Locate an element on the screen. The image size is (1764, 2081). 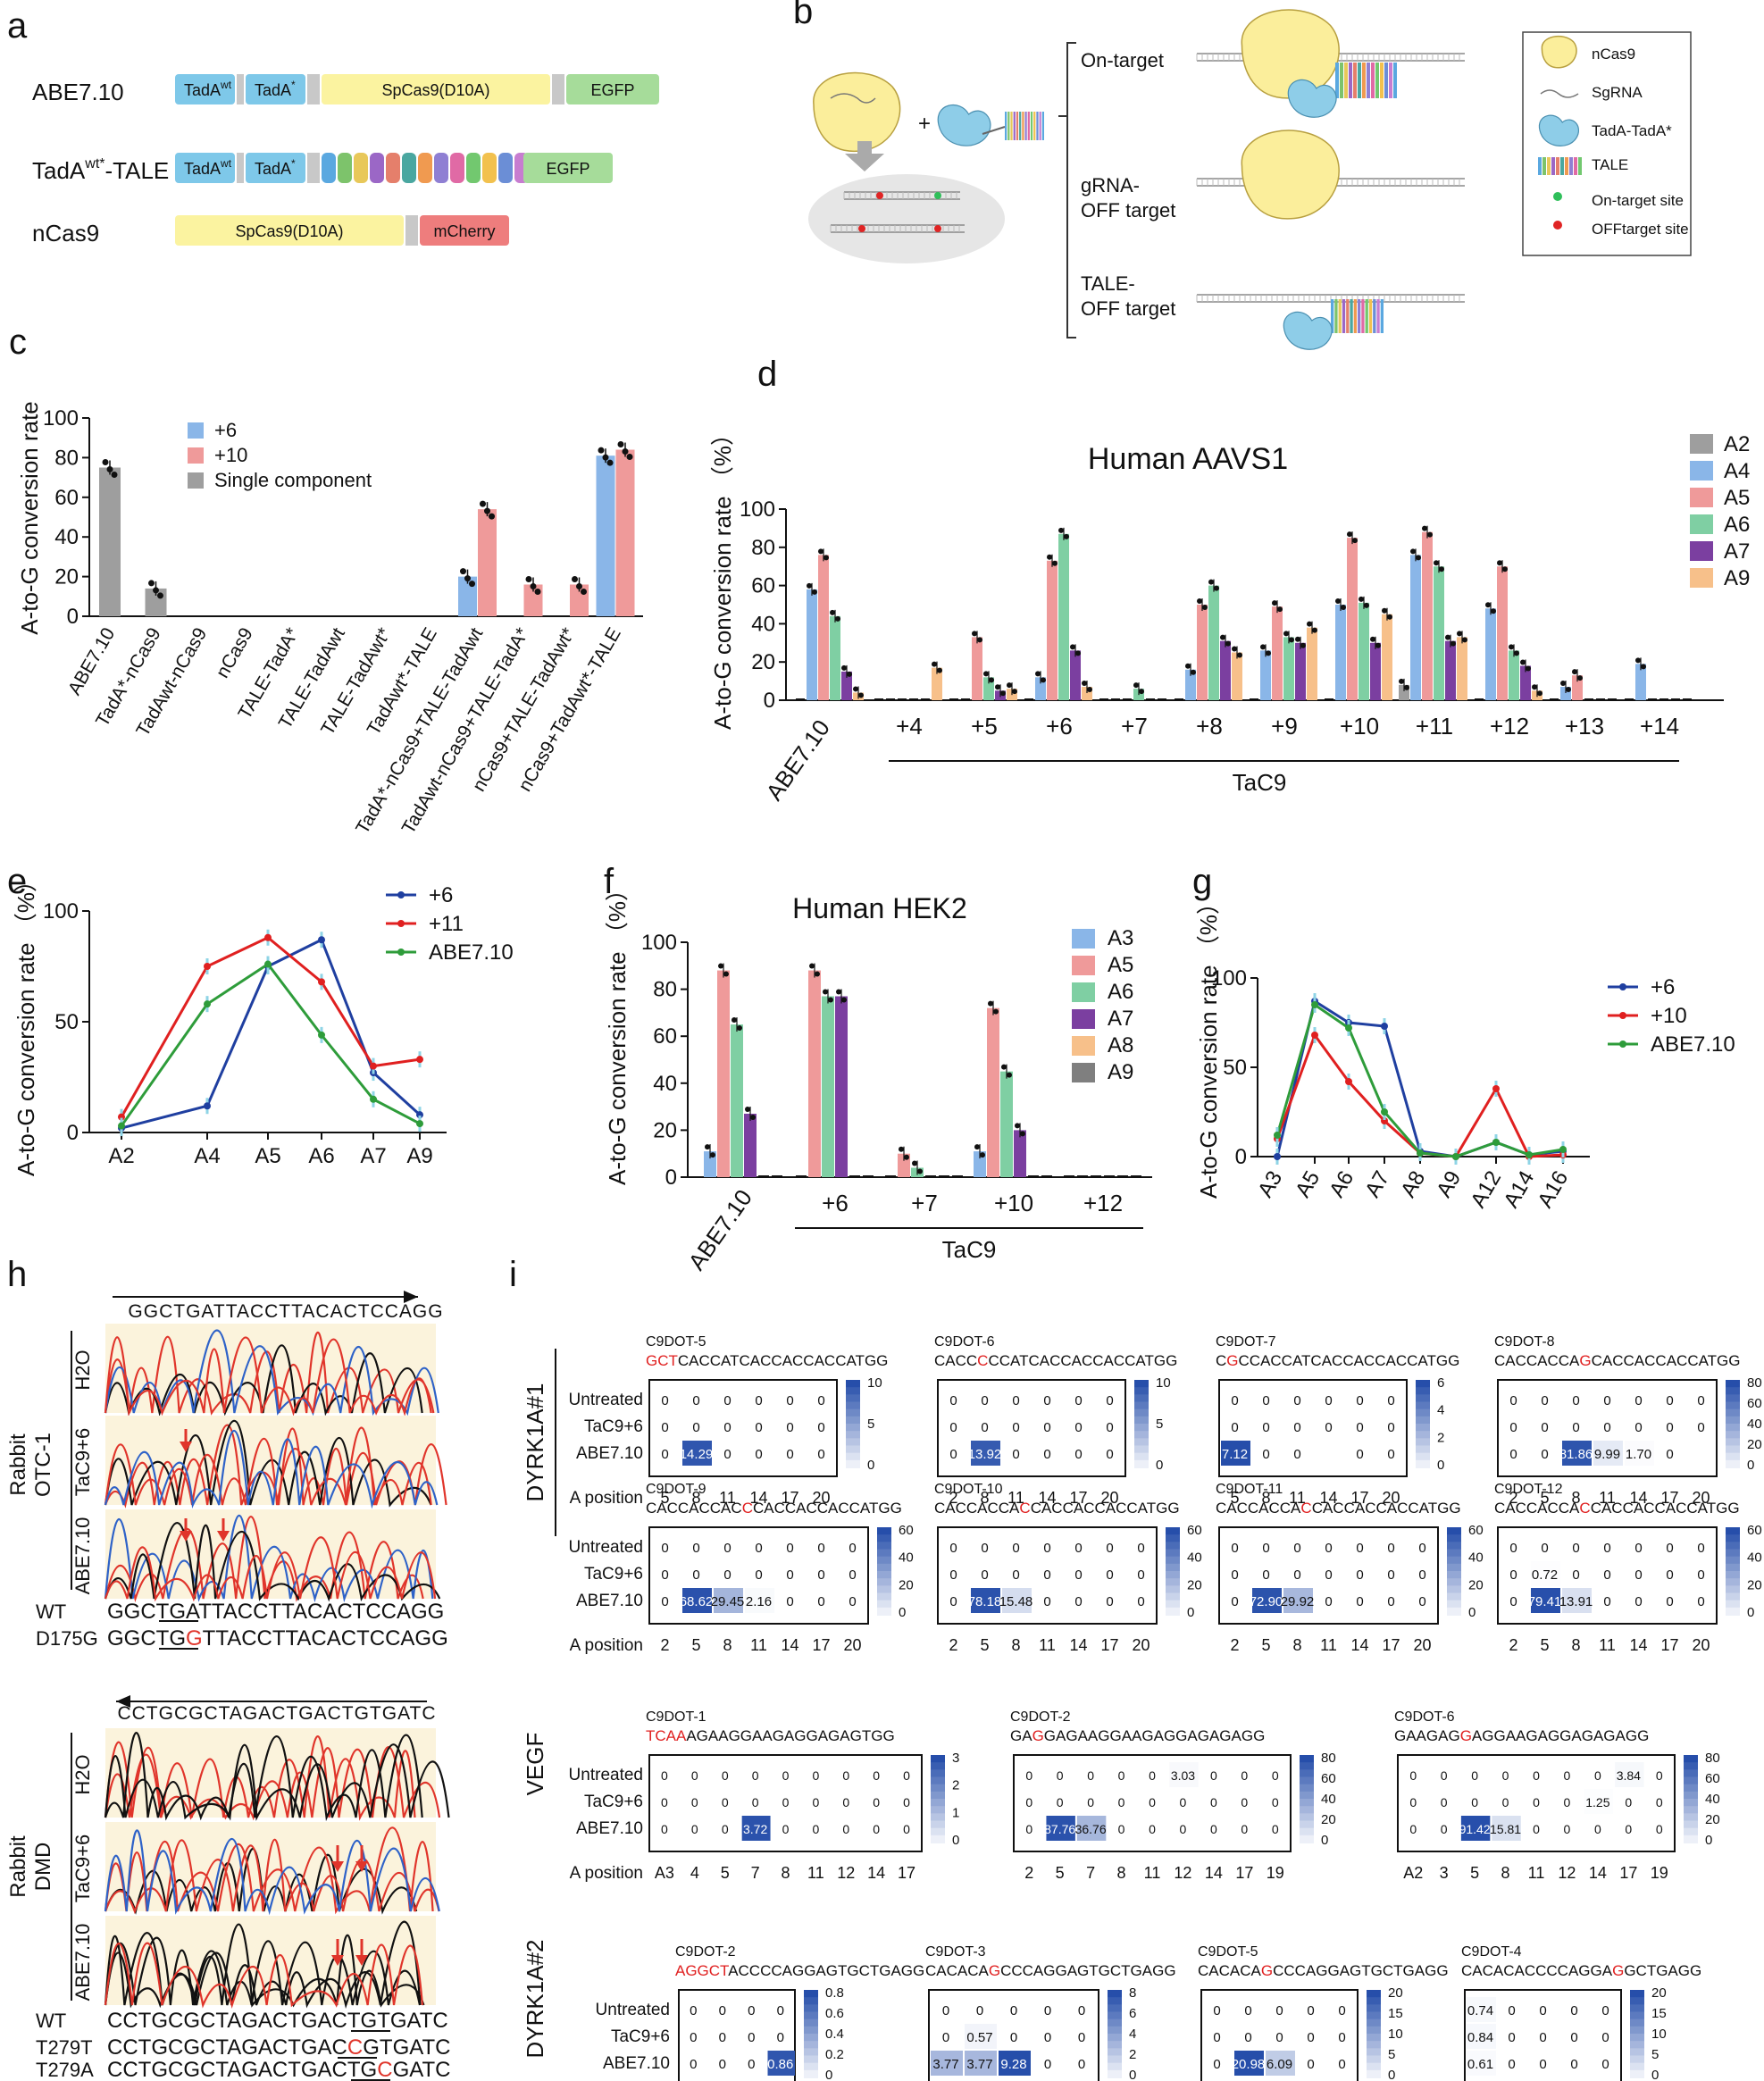
row-label: Untreated is located at coordinates (633, 2010).